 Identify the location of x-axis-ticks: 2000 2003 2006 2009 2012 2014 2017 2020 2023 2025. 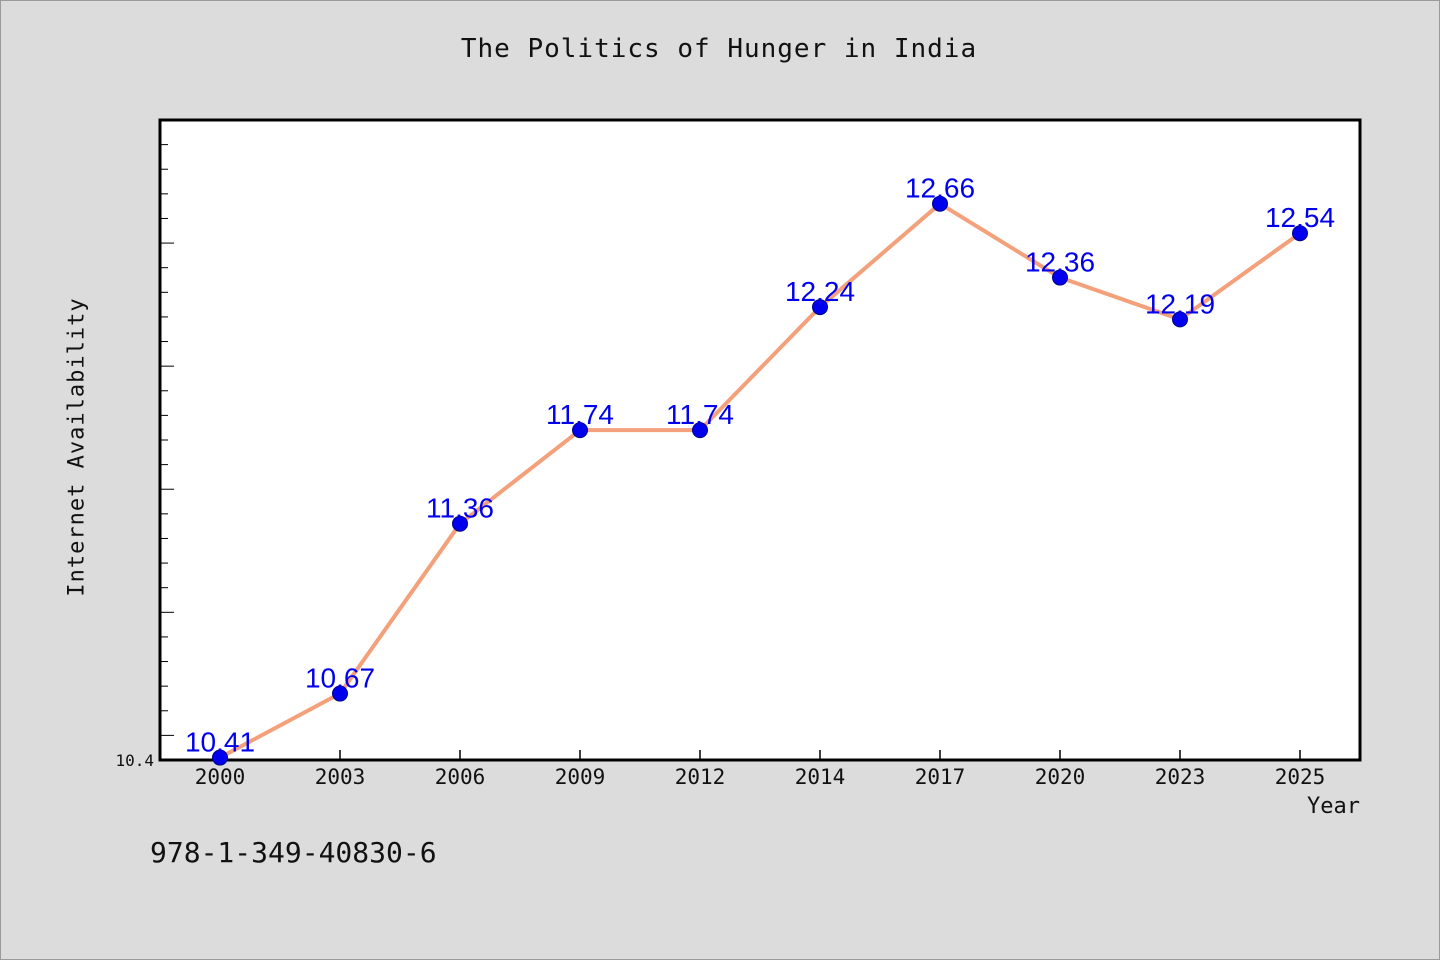
(760, 769).